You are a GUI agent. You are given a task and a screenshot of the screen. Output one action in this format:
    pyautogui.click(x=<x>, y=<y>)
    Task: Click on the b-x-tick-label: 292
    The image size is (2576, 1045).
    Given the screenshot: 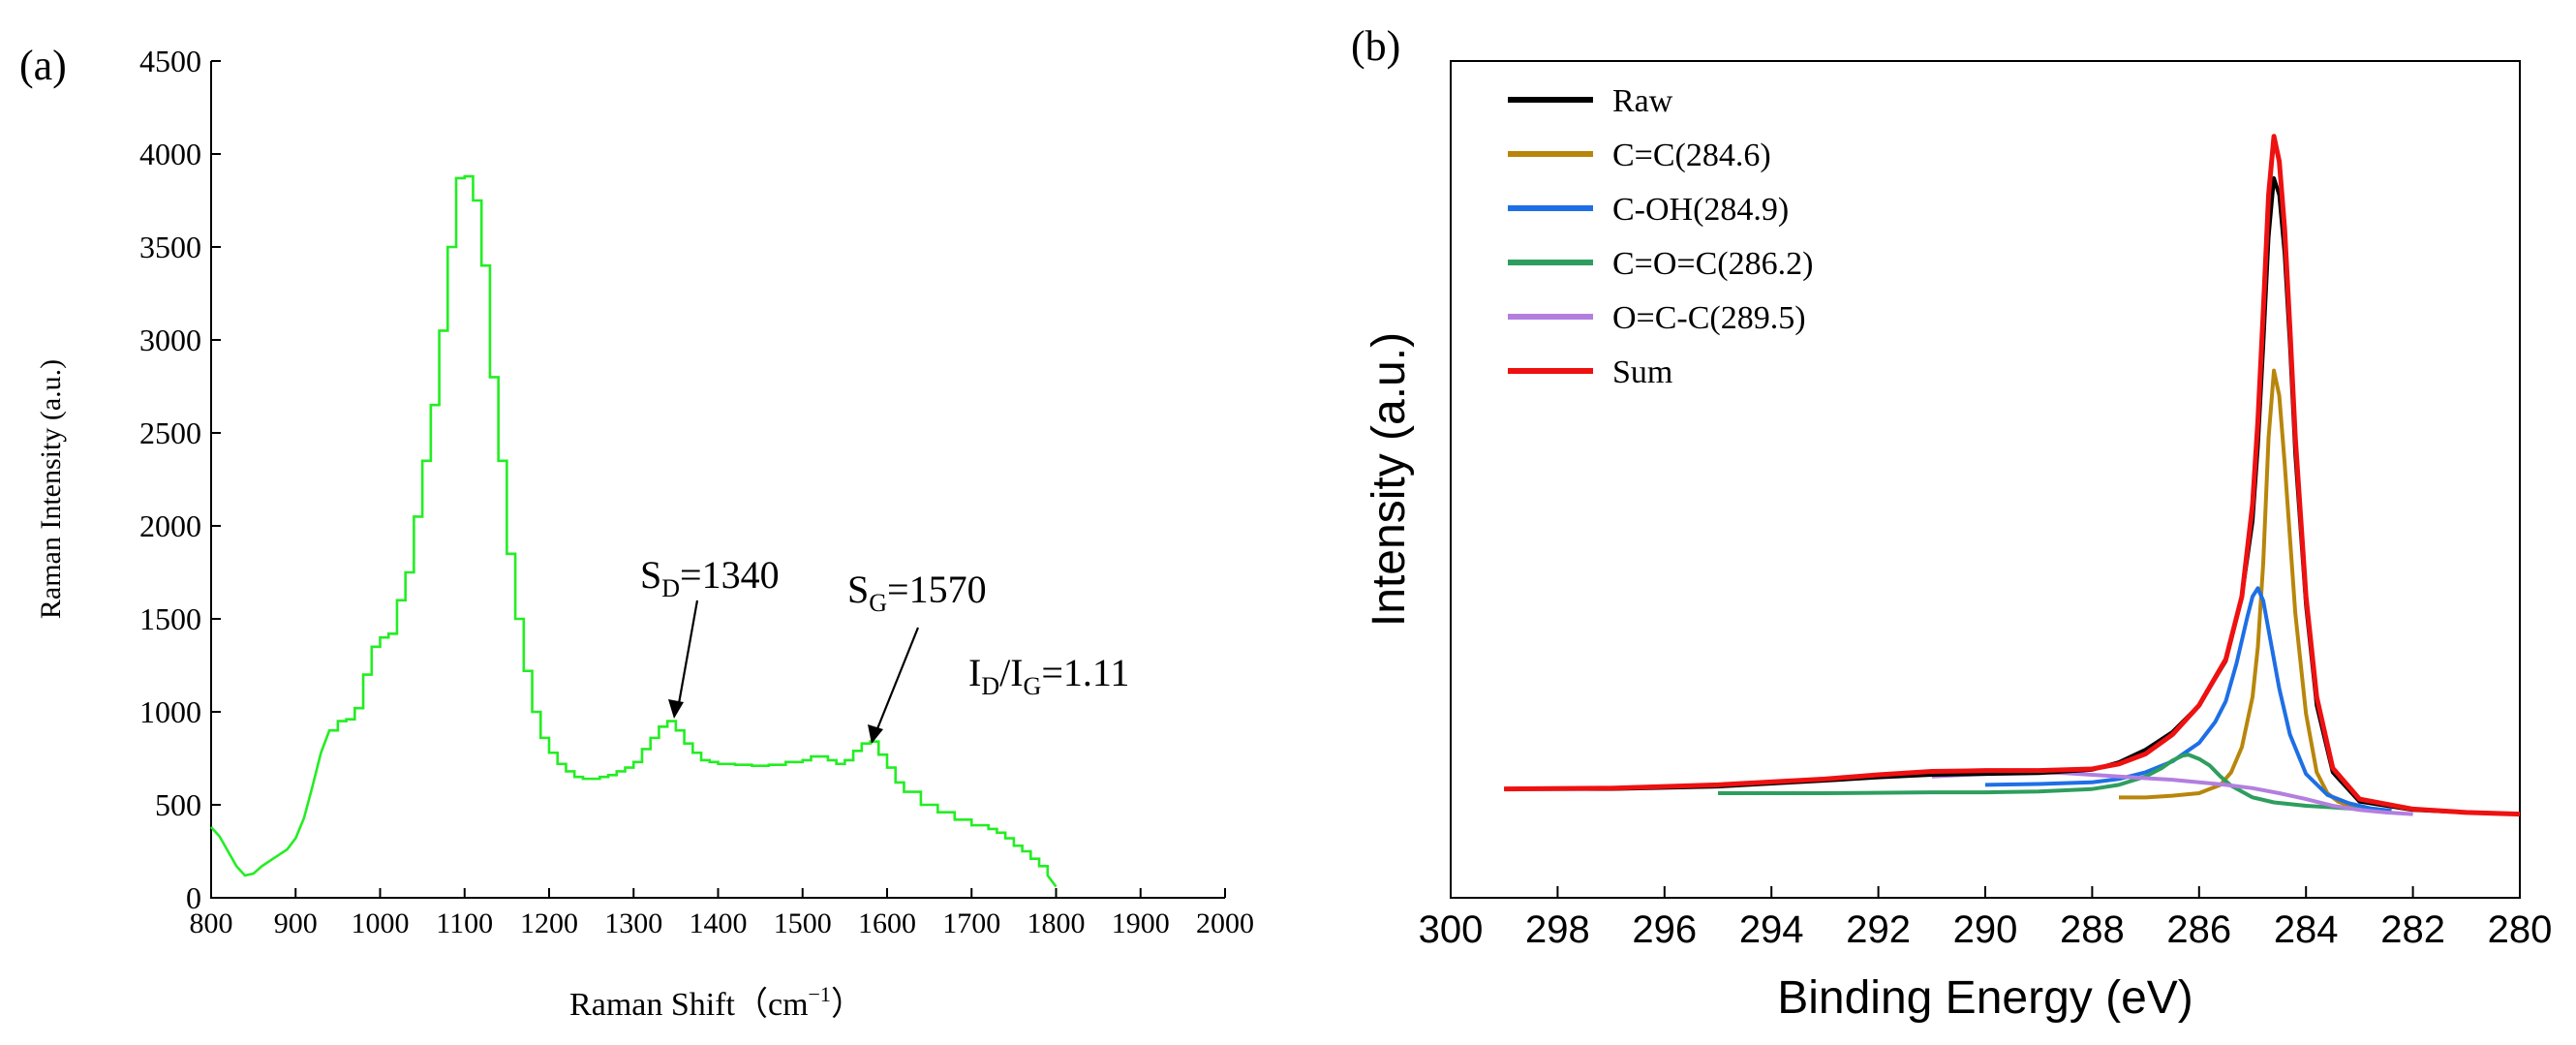 What is the action you would take?
    pyautogui.click(x=1878, y=930)
    